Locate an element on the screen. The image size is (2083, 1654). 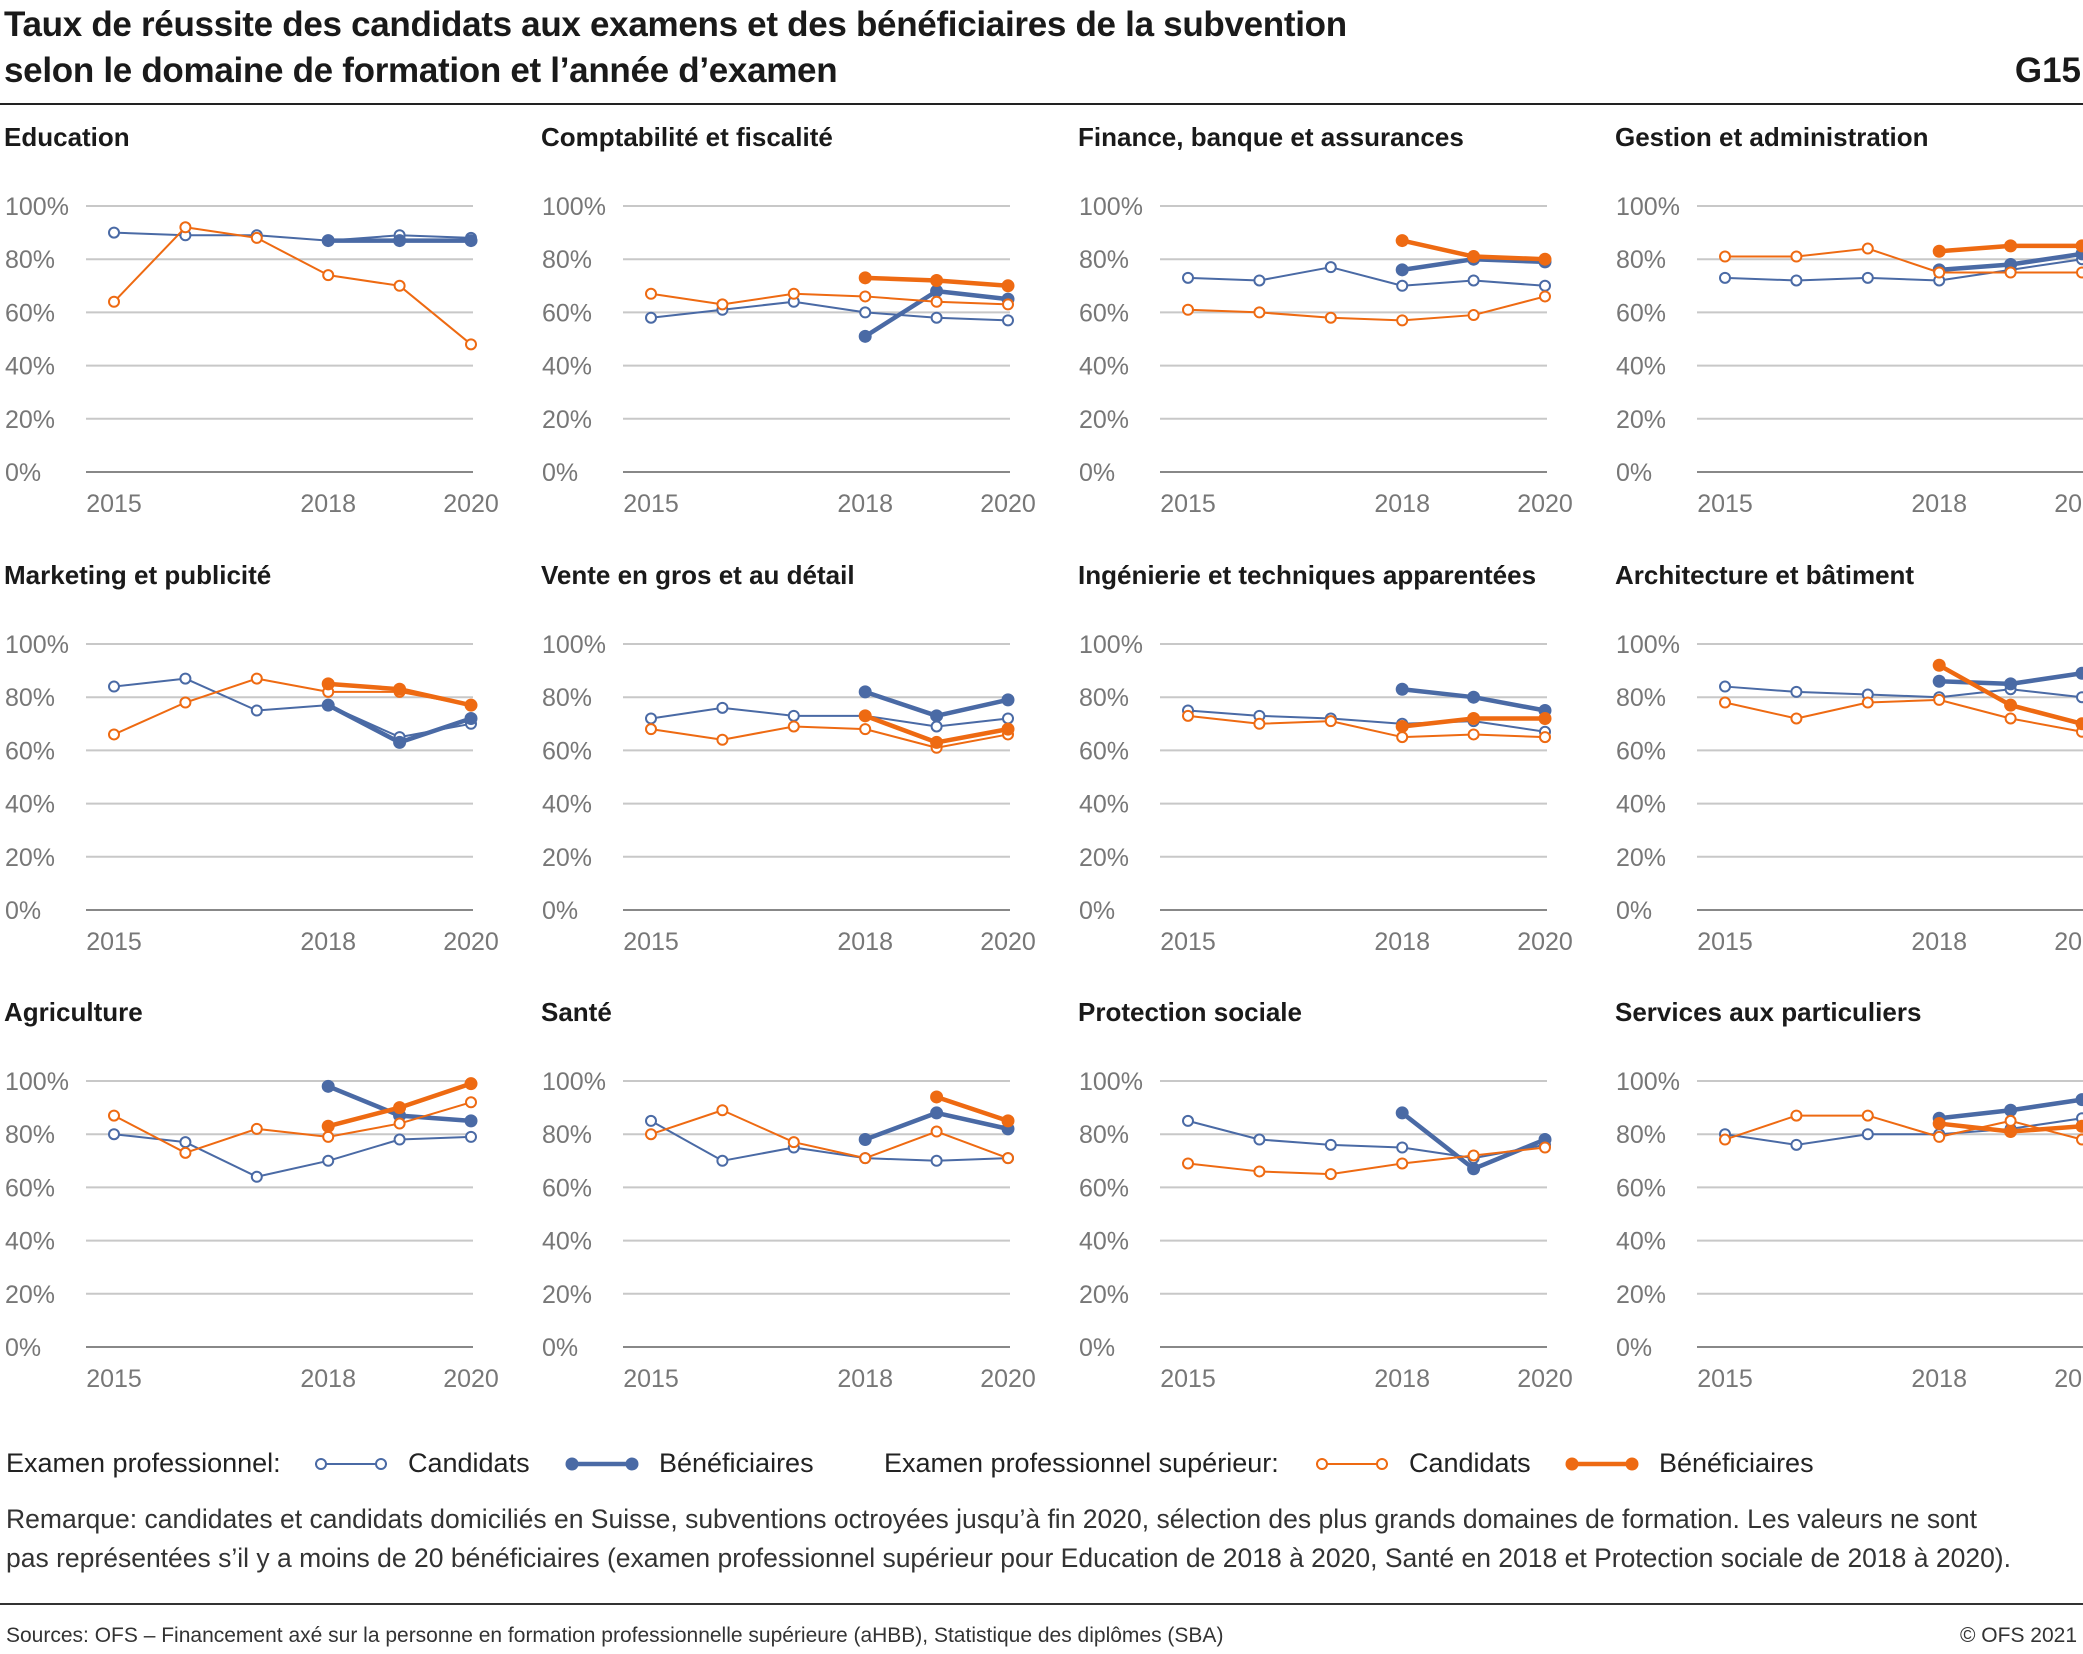
panel-title: Architecture et bâtiment is located at coordinates (1764, 575).